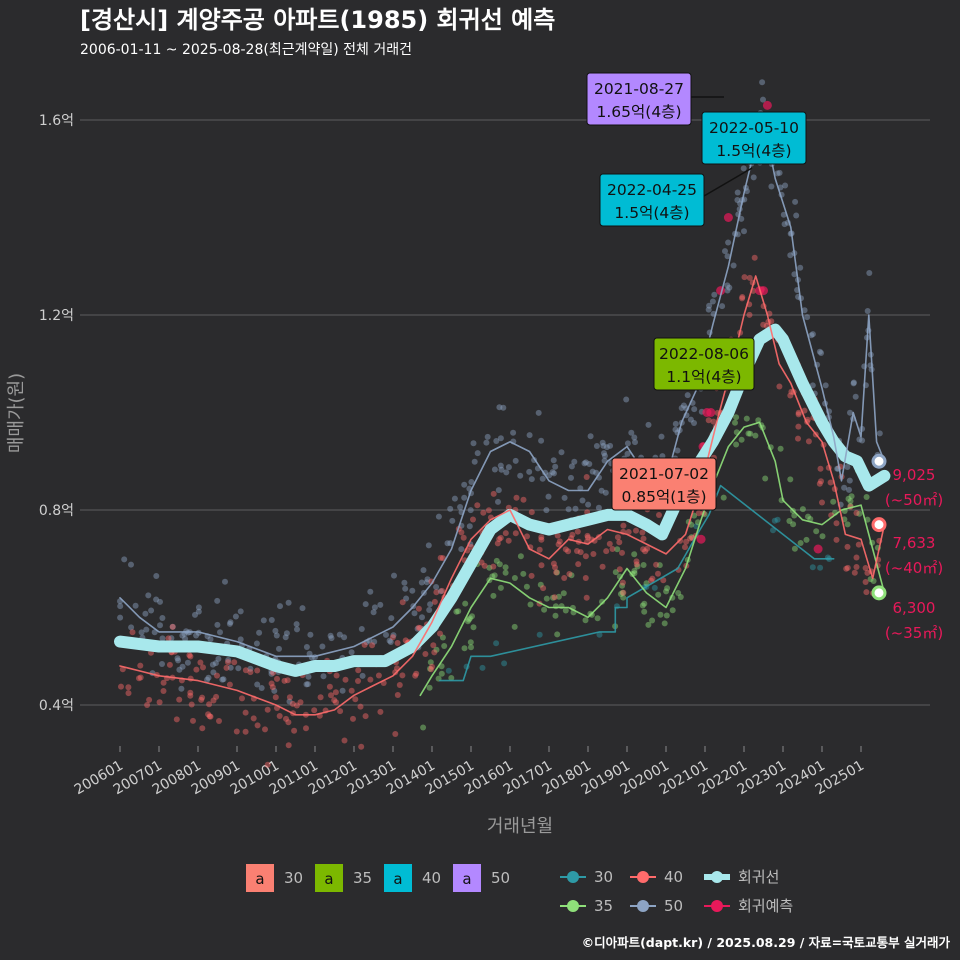  What do you see at coordinates (728, 217) in the screenshot?
I see `prediction-marker` at bounding box center [728, 217].